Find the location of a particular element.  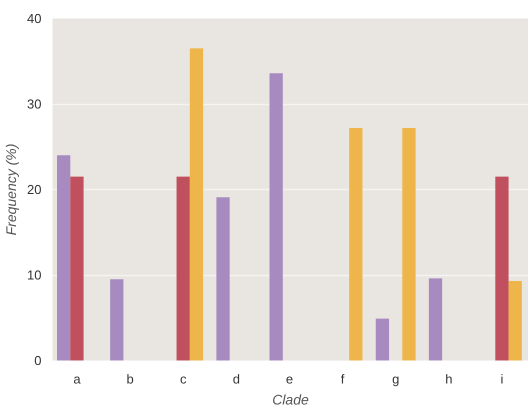

y-tick-label: 40 is located at coordinates (34, 18).